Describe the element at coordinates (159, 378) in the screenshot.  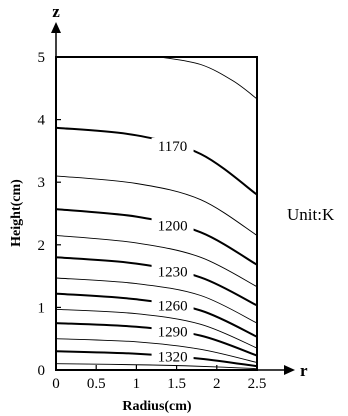
I see `x-ticks: 0 0.5 1 1.5 2 2.5` at that location.